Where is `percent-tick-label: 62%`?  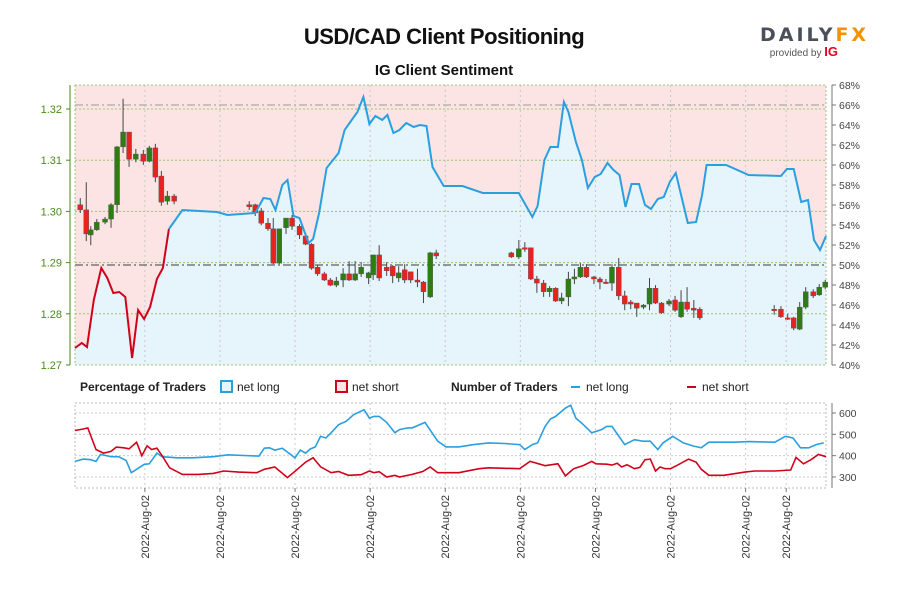
percent-tick-label: 62% is located at coordinates (849, 146).